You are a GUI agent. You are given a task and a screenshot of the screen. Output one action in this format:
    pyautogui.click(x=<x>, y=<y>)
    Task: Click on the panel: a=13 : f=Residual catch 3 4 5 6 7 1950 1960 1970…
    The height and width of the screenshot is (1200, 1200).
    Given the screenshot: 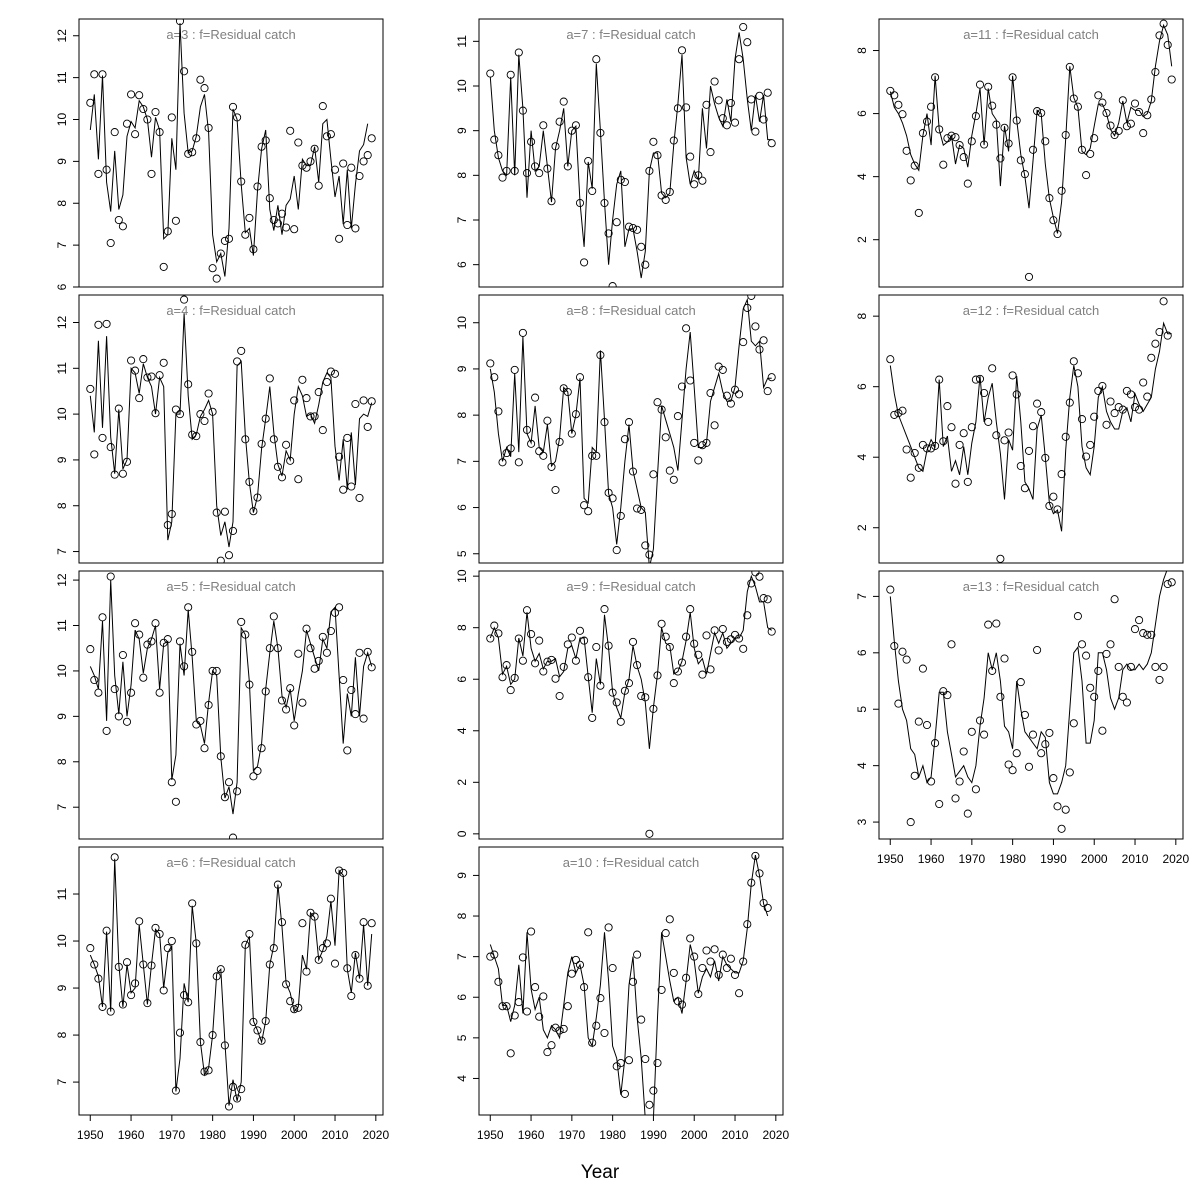 What is the action you would take?
    pyautogui.click(x=1022, y=718)
    